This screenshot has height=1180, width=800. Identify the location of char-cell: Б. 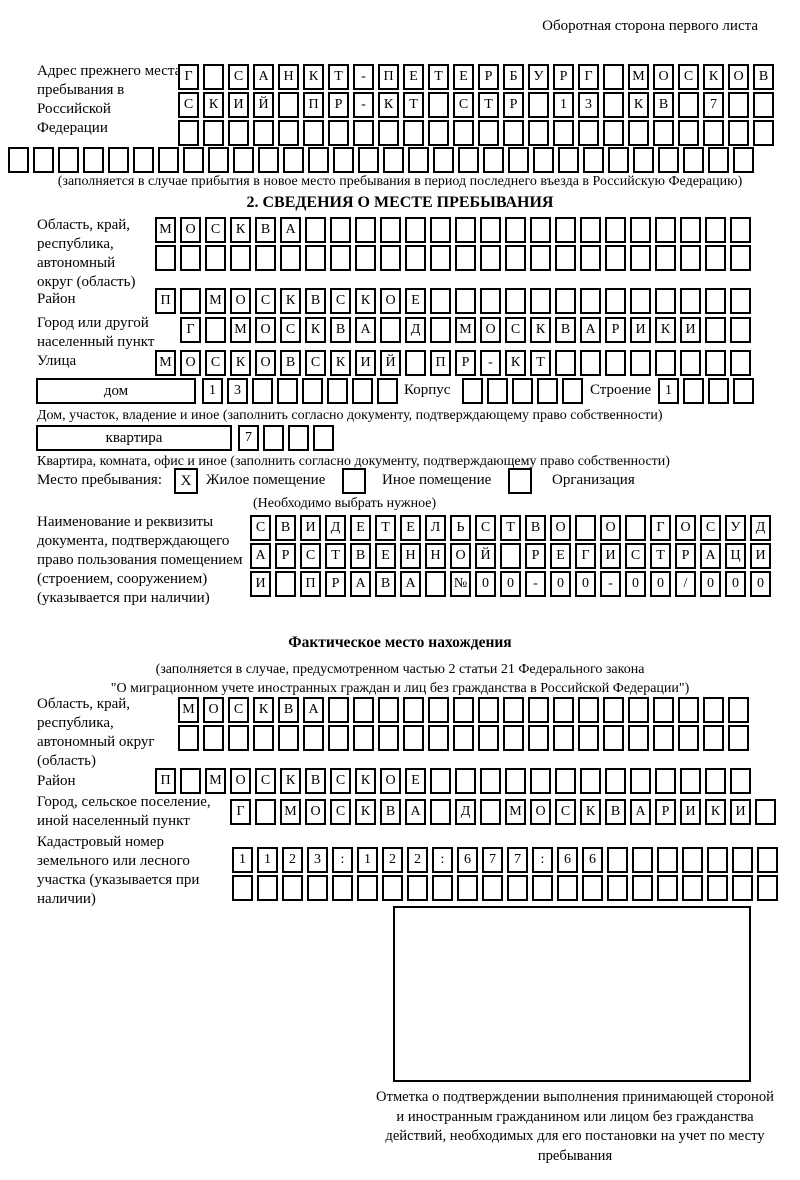
(513, 77).